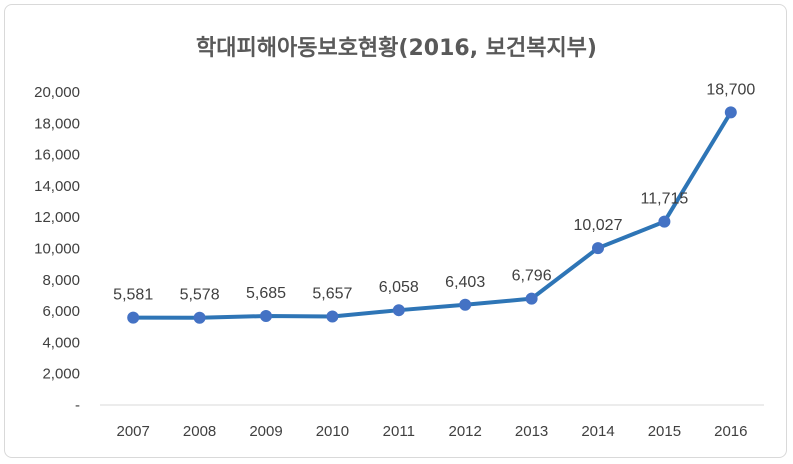  What do you see at coordinates (531, 431) in the screenshot?
I see `x-tick-label: 2013` at bounding box center [531, 431].